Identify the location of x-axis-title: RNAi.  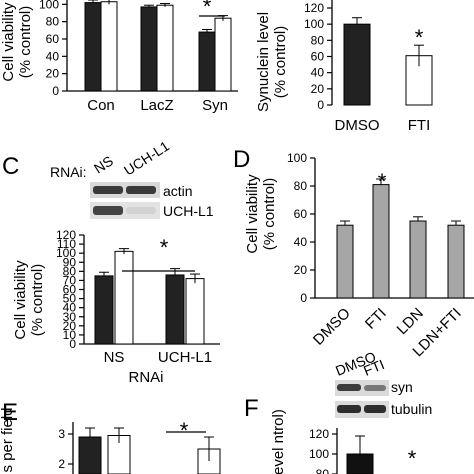
(145, 377).